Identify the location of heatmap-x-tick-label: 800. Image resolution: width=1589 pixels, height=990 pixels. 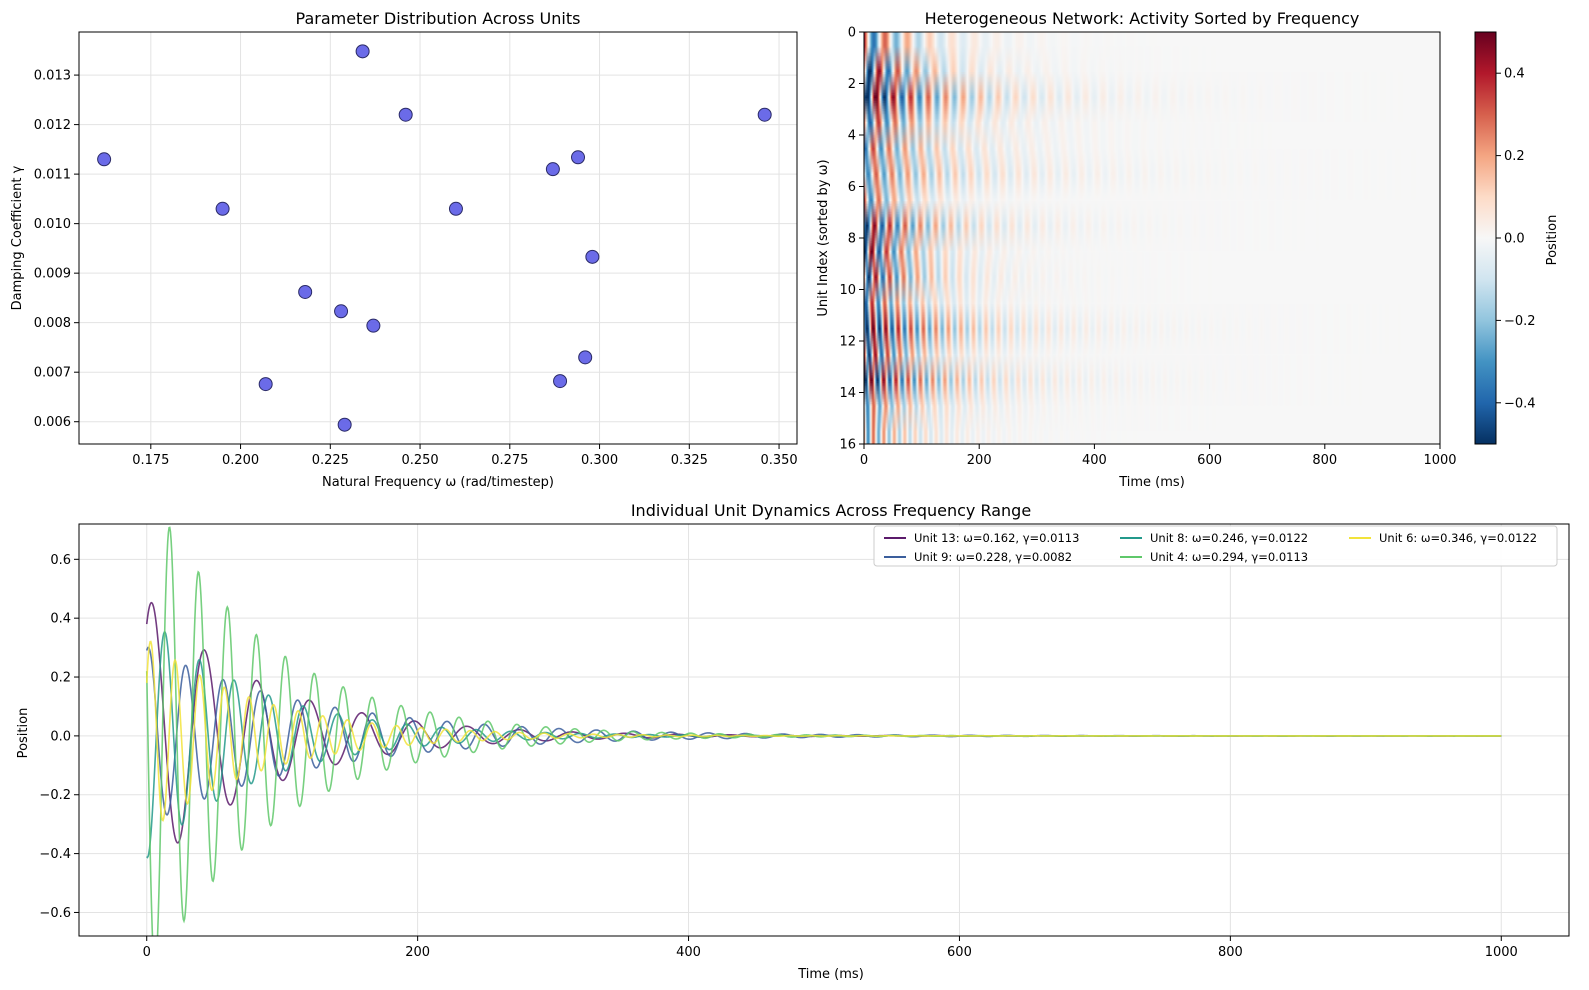
(1324, 460).